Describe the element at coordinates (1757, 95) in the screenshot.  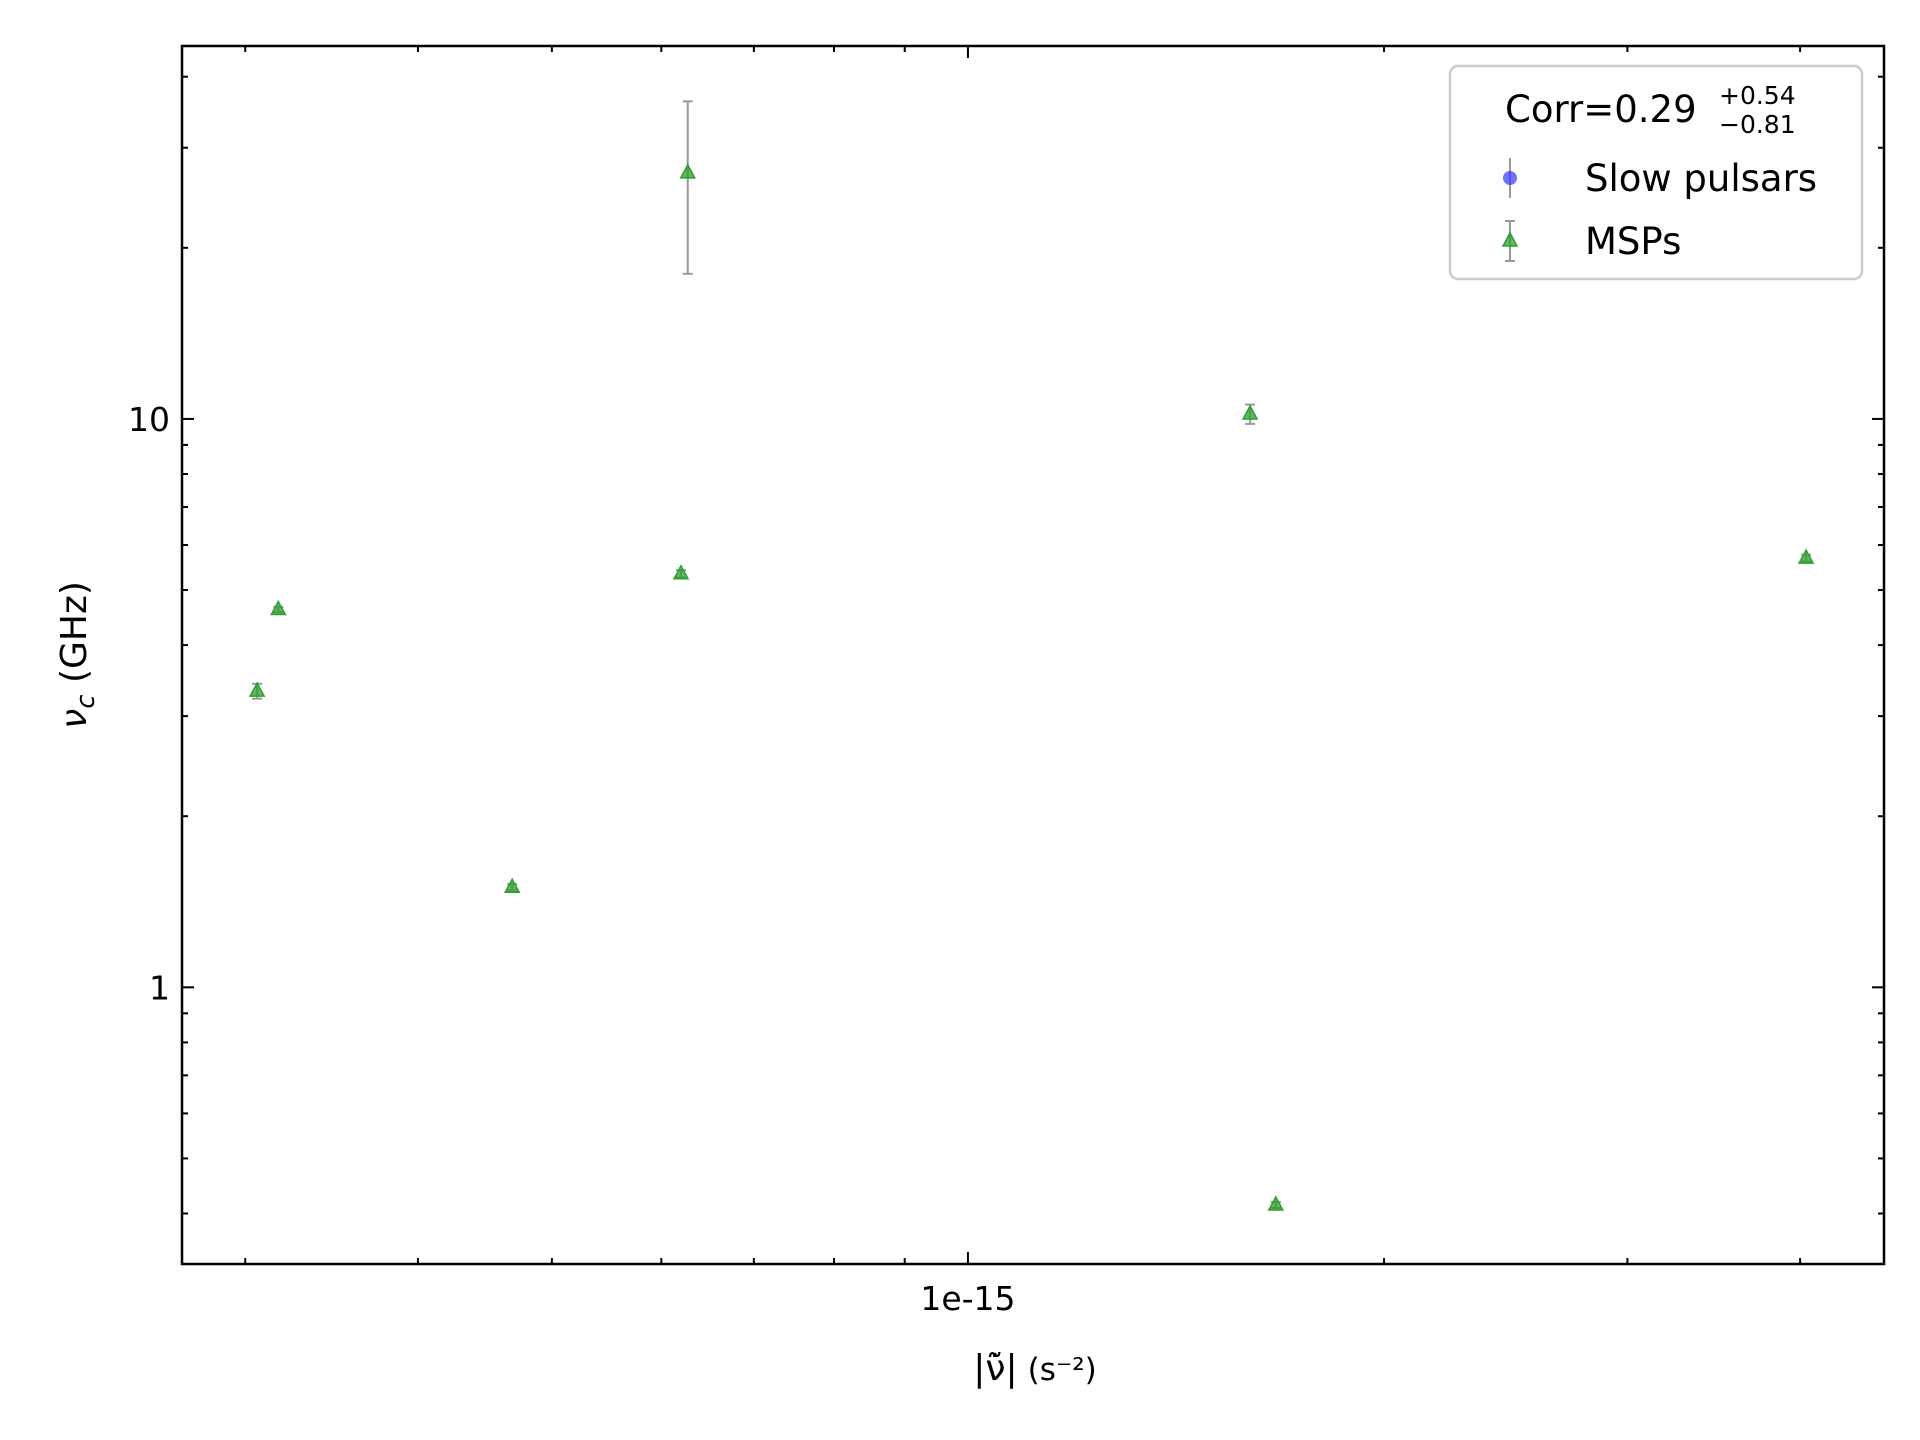
I see `legend-title-upper: +0.54` at that location.